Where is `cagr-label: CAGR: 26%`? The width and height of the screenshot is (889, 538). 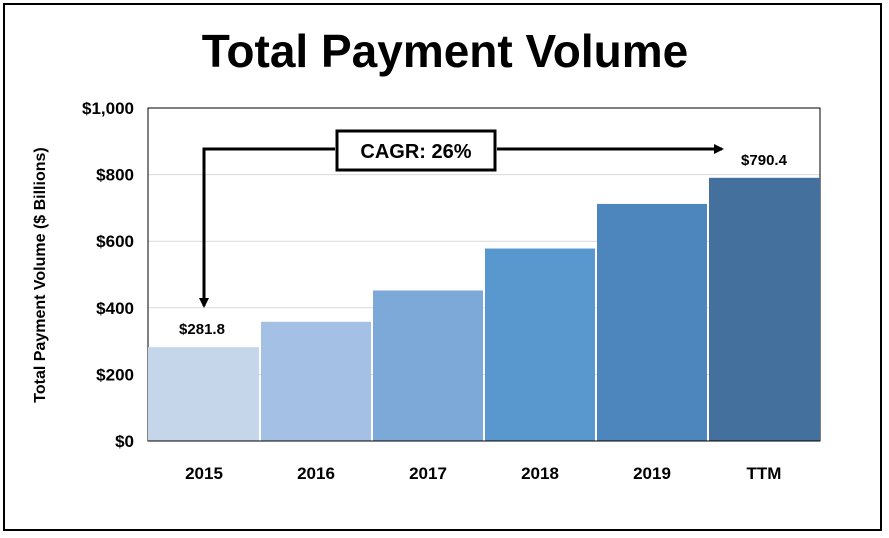 cagr-label: CAGR: 26% is located at coordinates (415, 152).